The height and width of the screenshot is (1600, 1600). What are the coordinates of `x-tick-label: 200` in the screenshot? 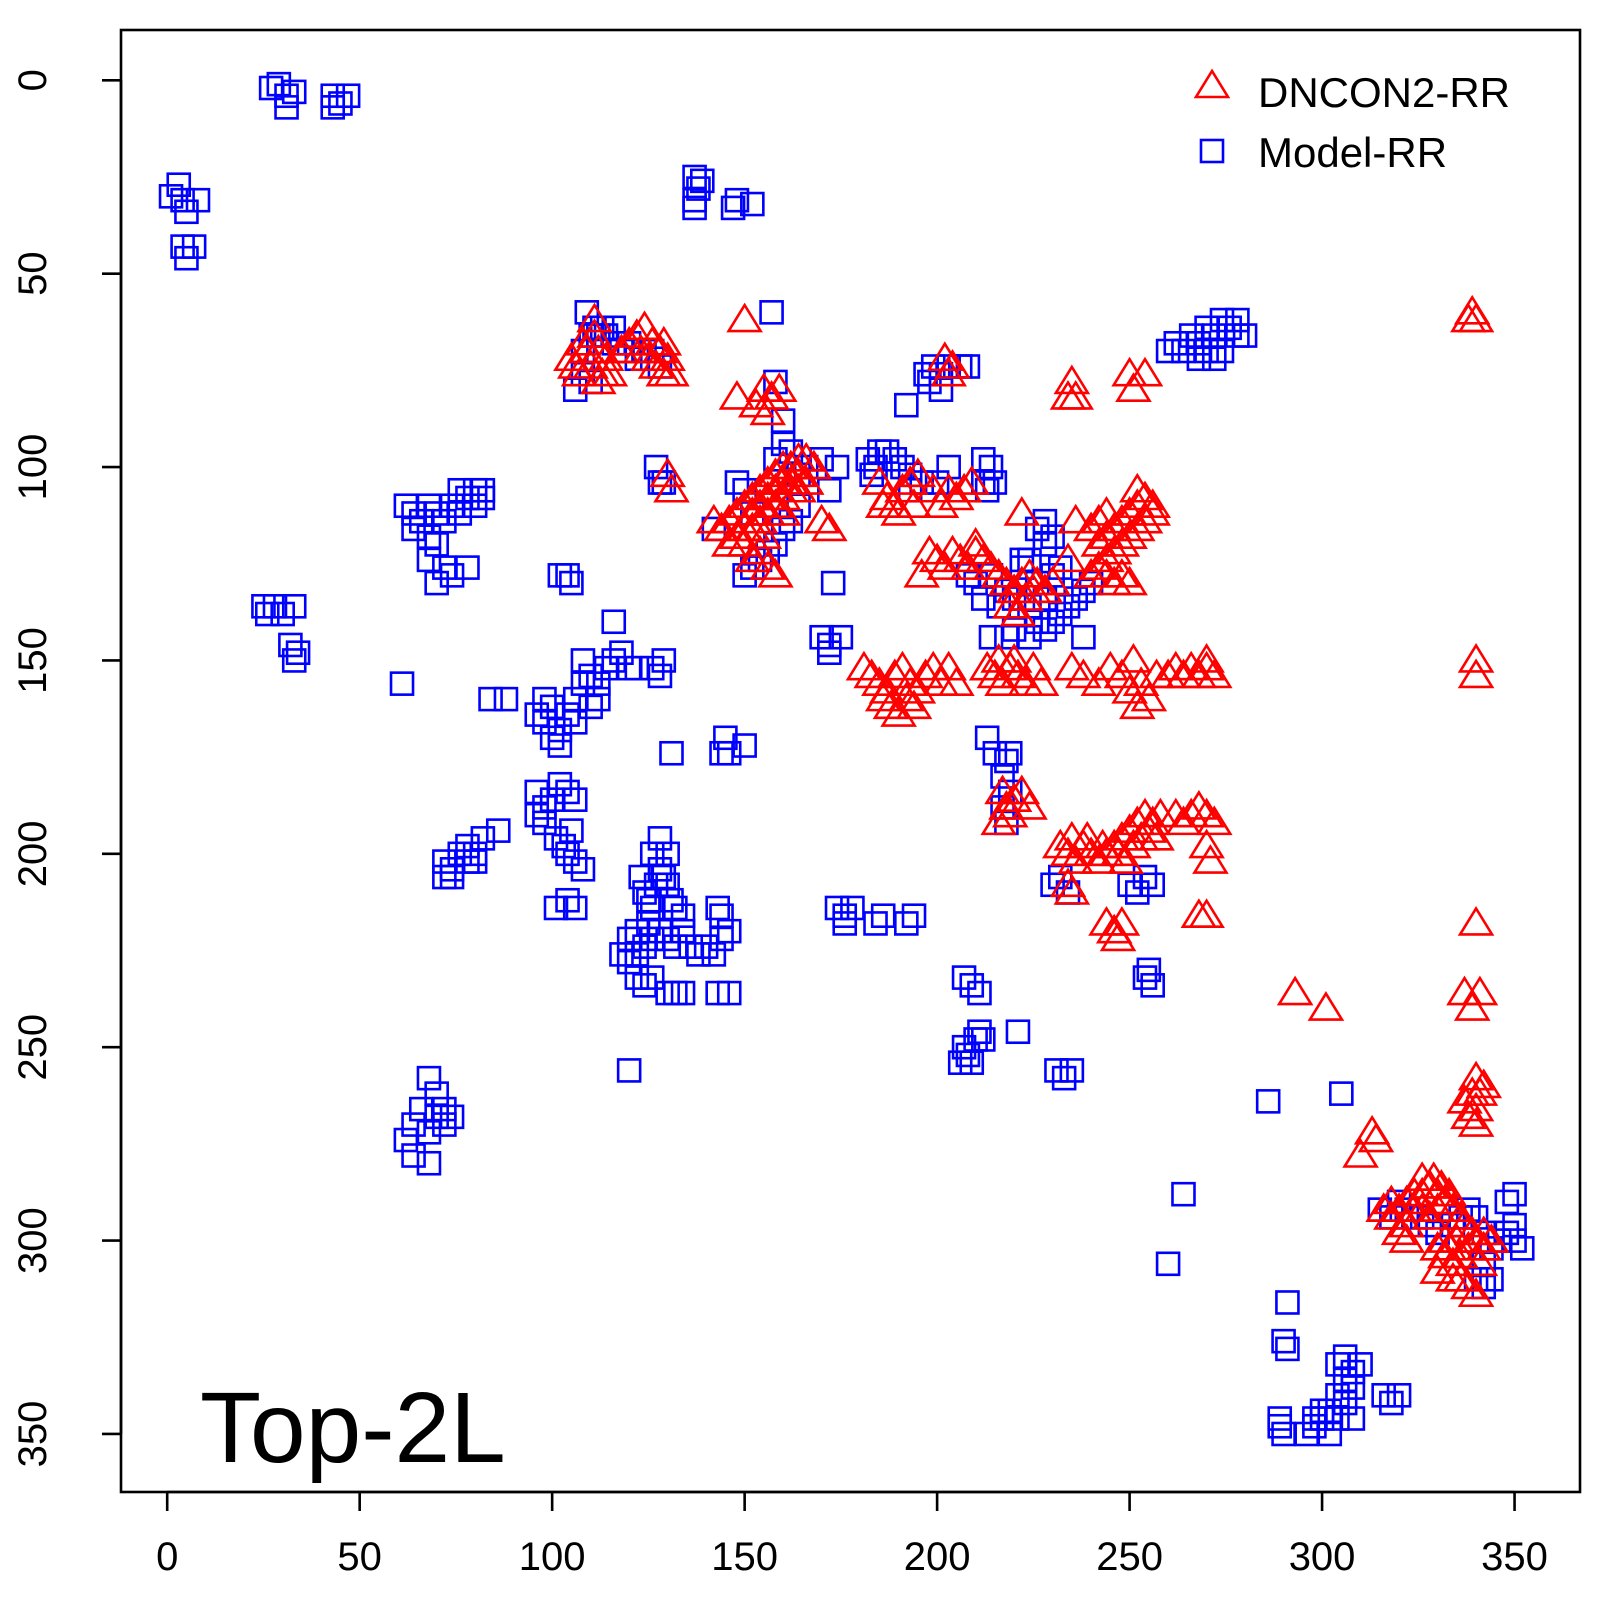 It's located at (937, 1557).